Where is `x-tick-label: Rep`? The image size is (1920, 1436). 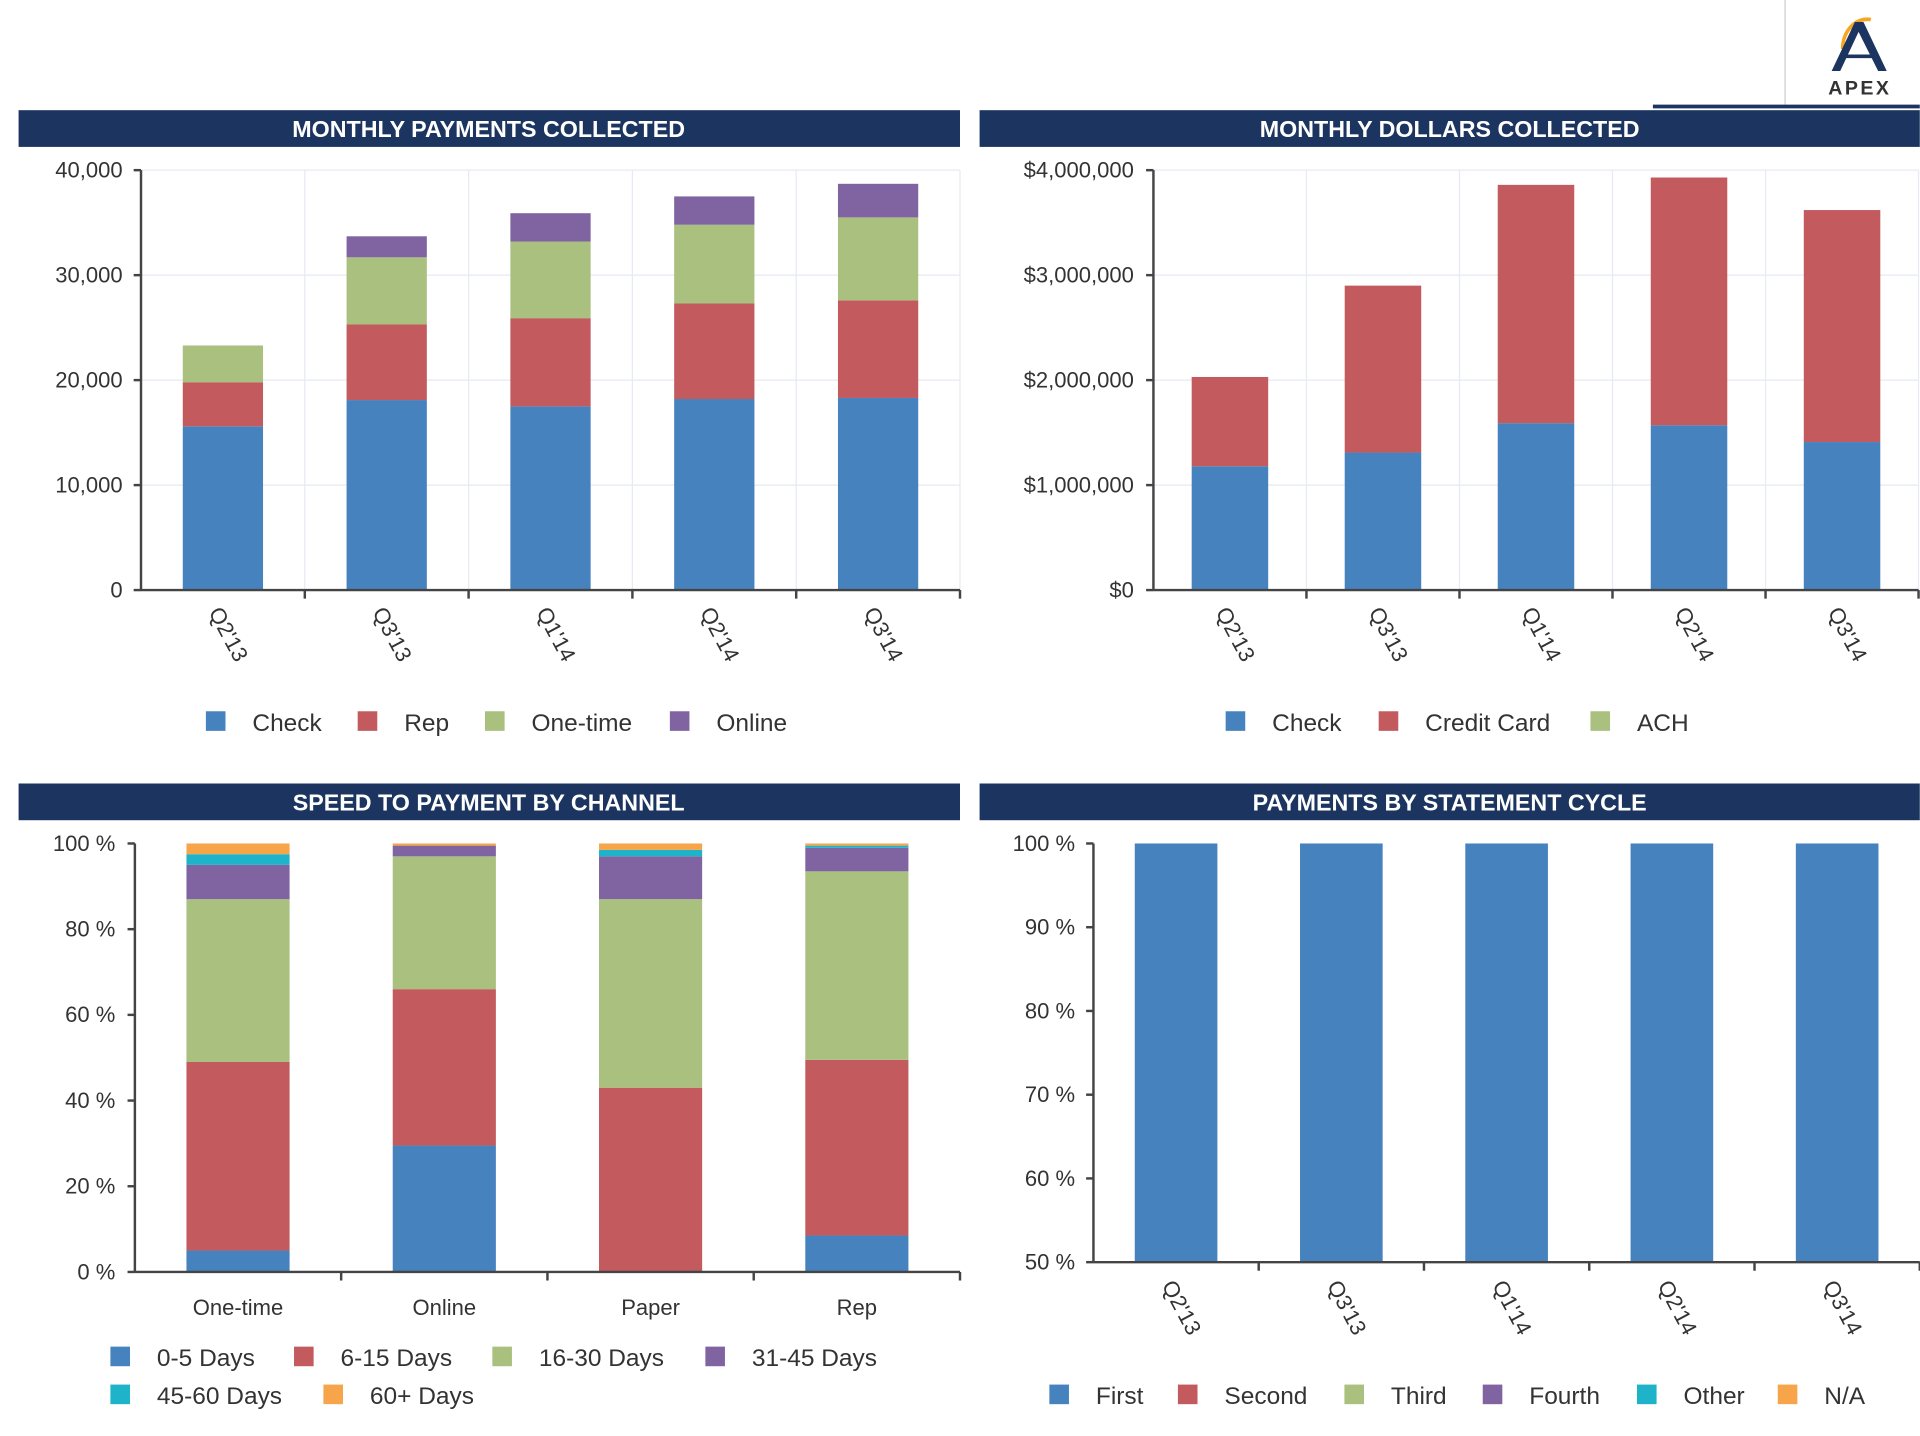
x-tick-label: Rep is located at coordinates (857, 1307).